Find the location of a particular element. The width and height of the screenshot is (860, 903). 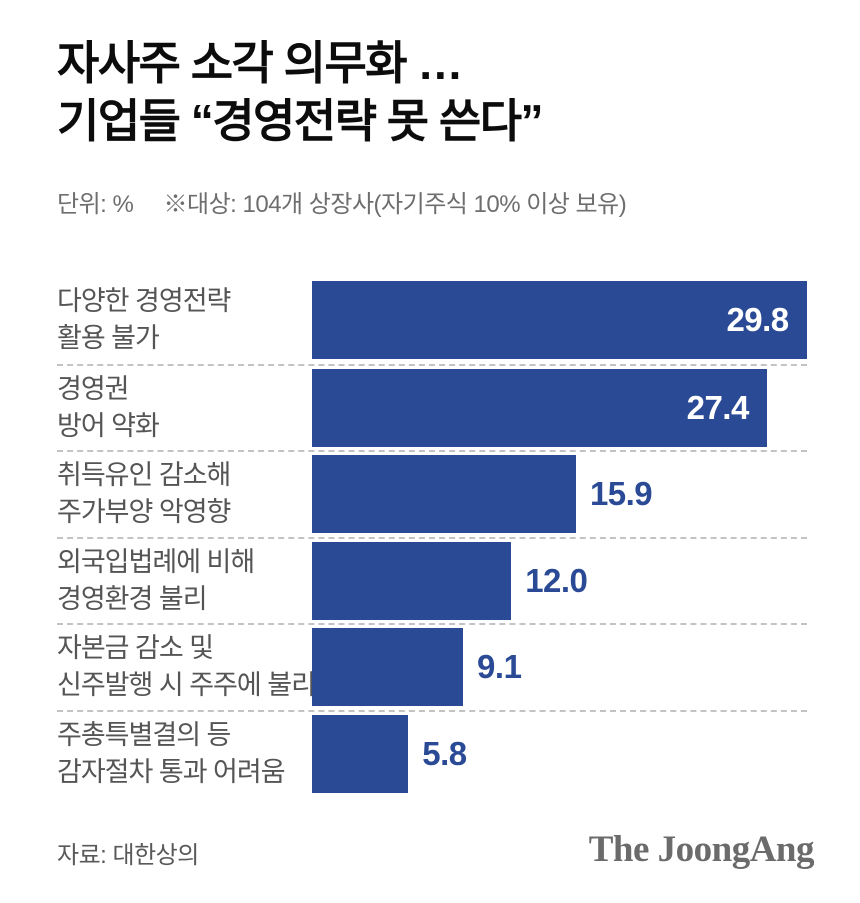

chart-row-5: 자본금 감소 및 신주발행 시 주주에 불리 9.1 is located at coordinates (432, 666).